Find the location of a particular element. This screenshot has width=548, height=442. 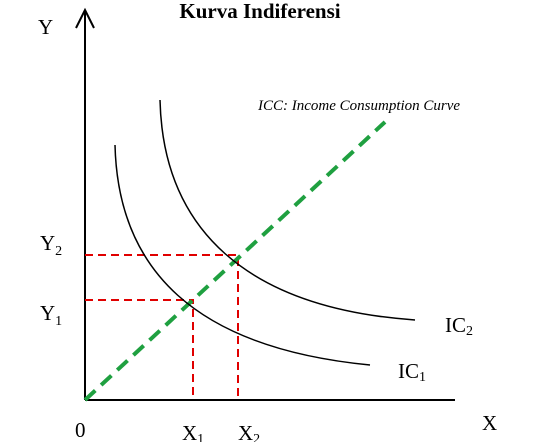

y-axis-label: Y is located at coordinates (45, 27).